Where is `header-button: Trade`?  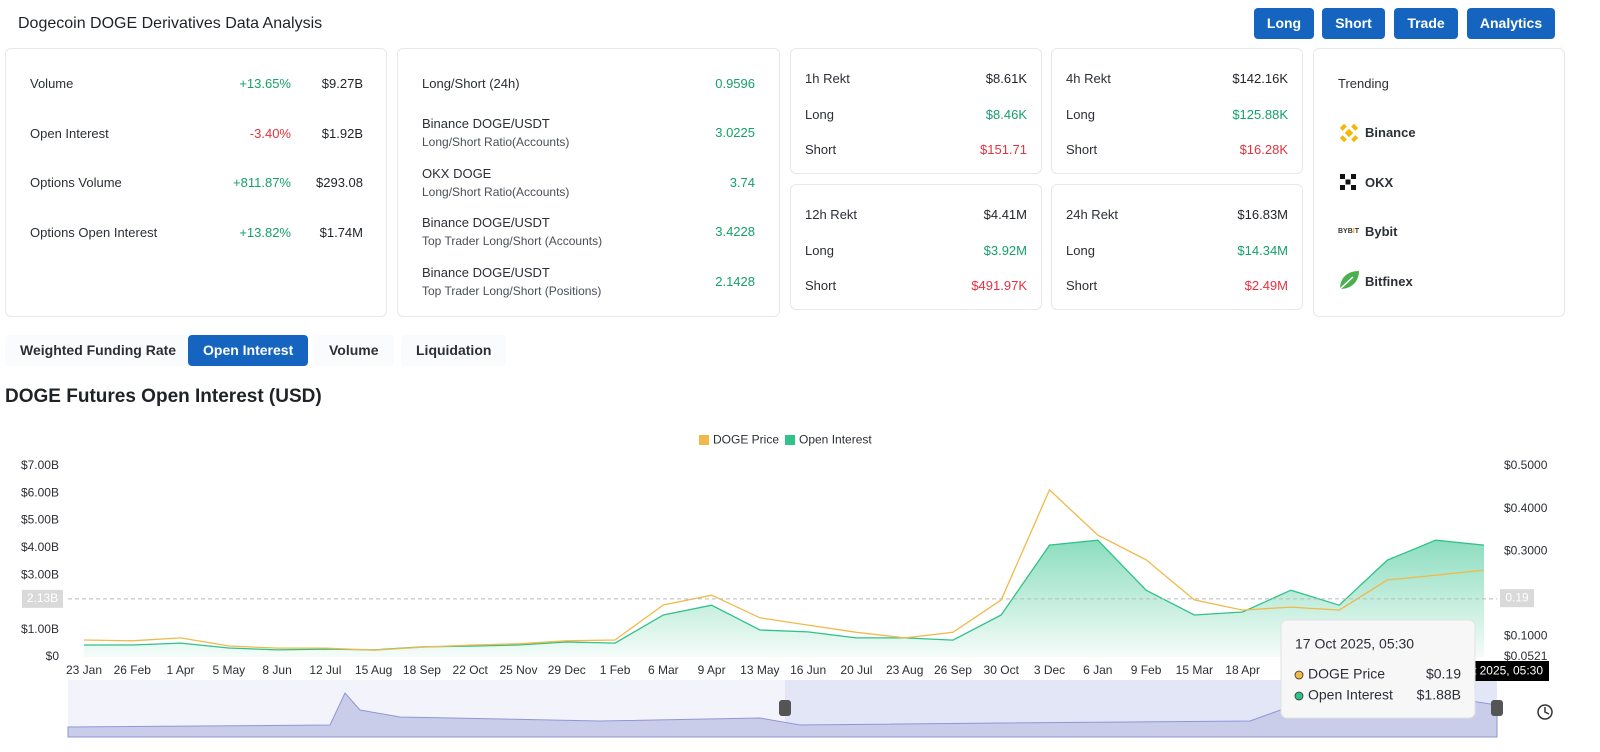
header-button: Trade is located at coordinates (1426, 23).